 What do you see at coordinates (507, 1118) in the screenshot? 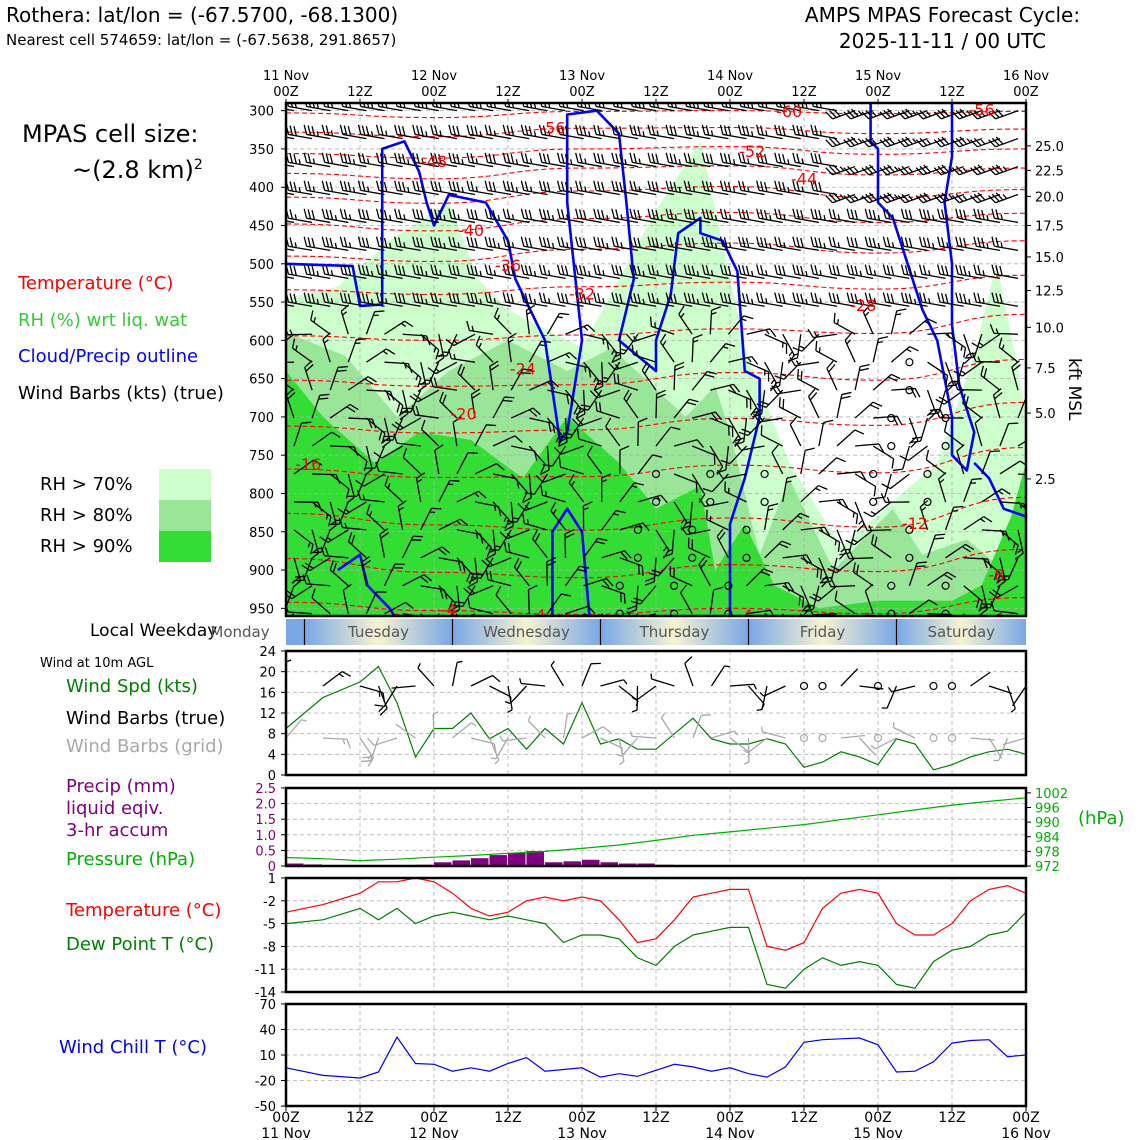
I see `bottom-hour-label: 12Z` at bounding box center [507, 1118].